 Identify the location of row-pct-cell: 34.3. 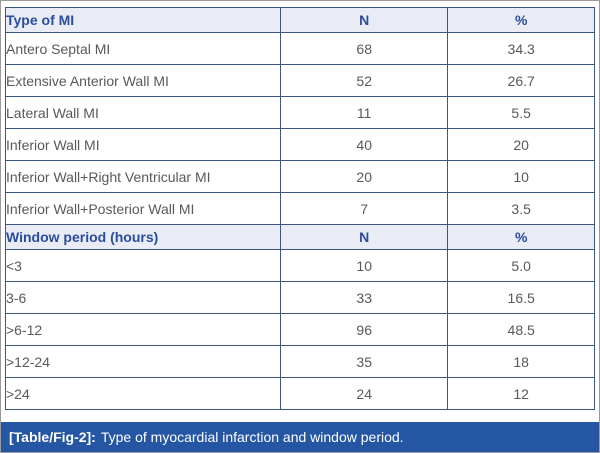
(521, 48).